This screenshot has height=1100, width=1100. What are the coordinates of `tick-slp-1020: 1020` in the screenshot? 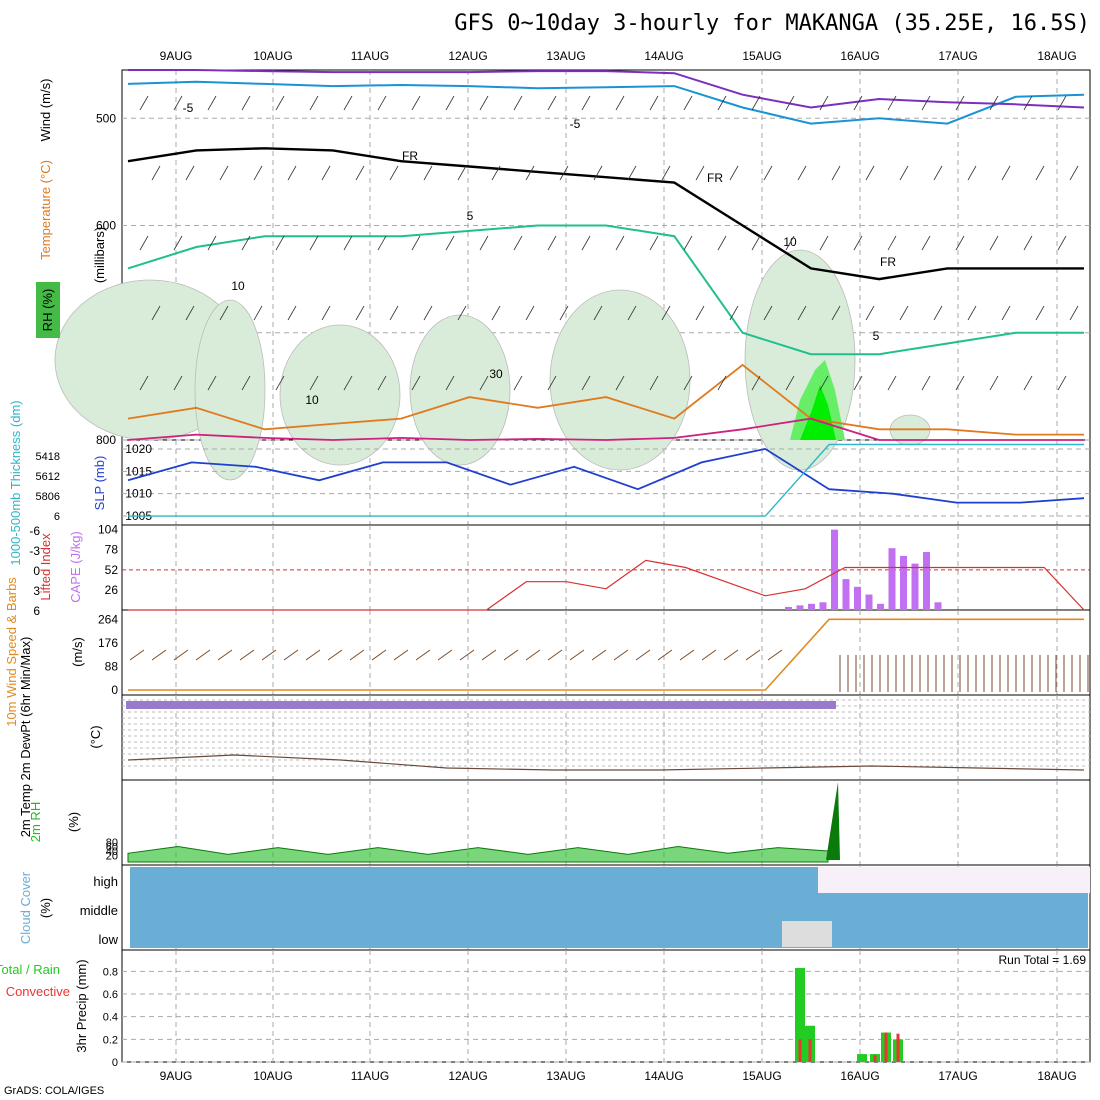 It's located at (138, 449).